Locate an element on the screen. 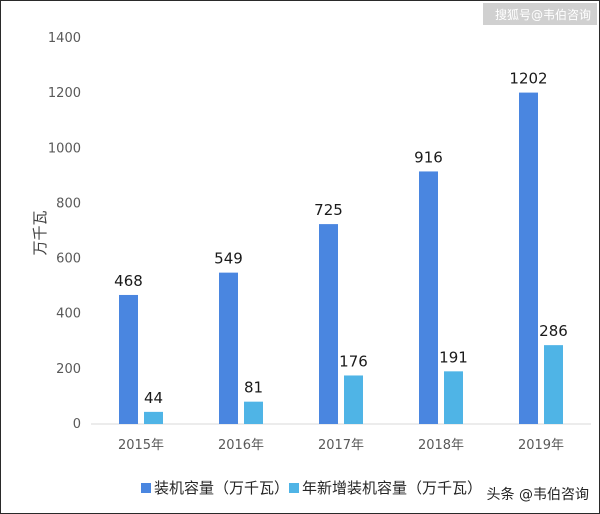  data-label: 191 is located at coordinates (453, 357).